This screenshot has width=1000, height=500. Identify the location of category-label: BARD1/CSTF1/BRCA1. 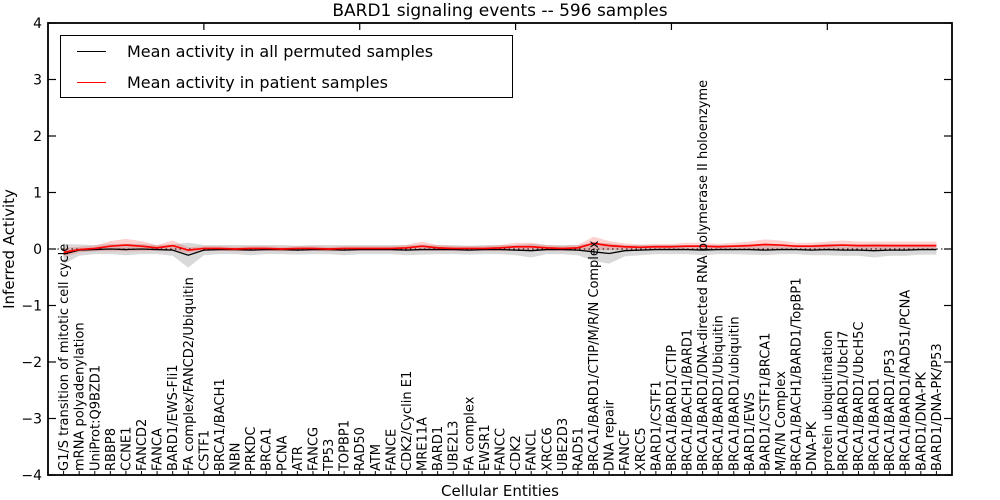
(765, 402).